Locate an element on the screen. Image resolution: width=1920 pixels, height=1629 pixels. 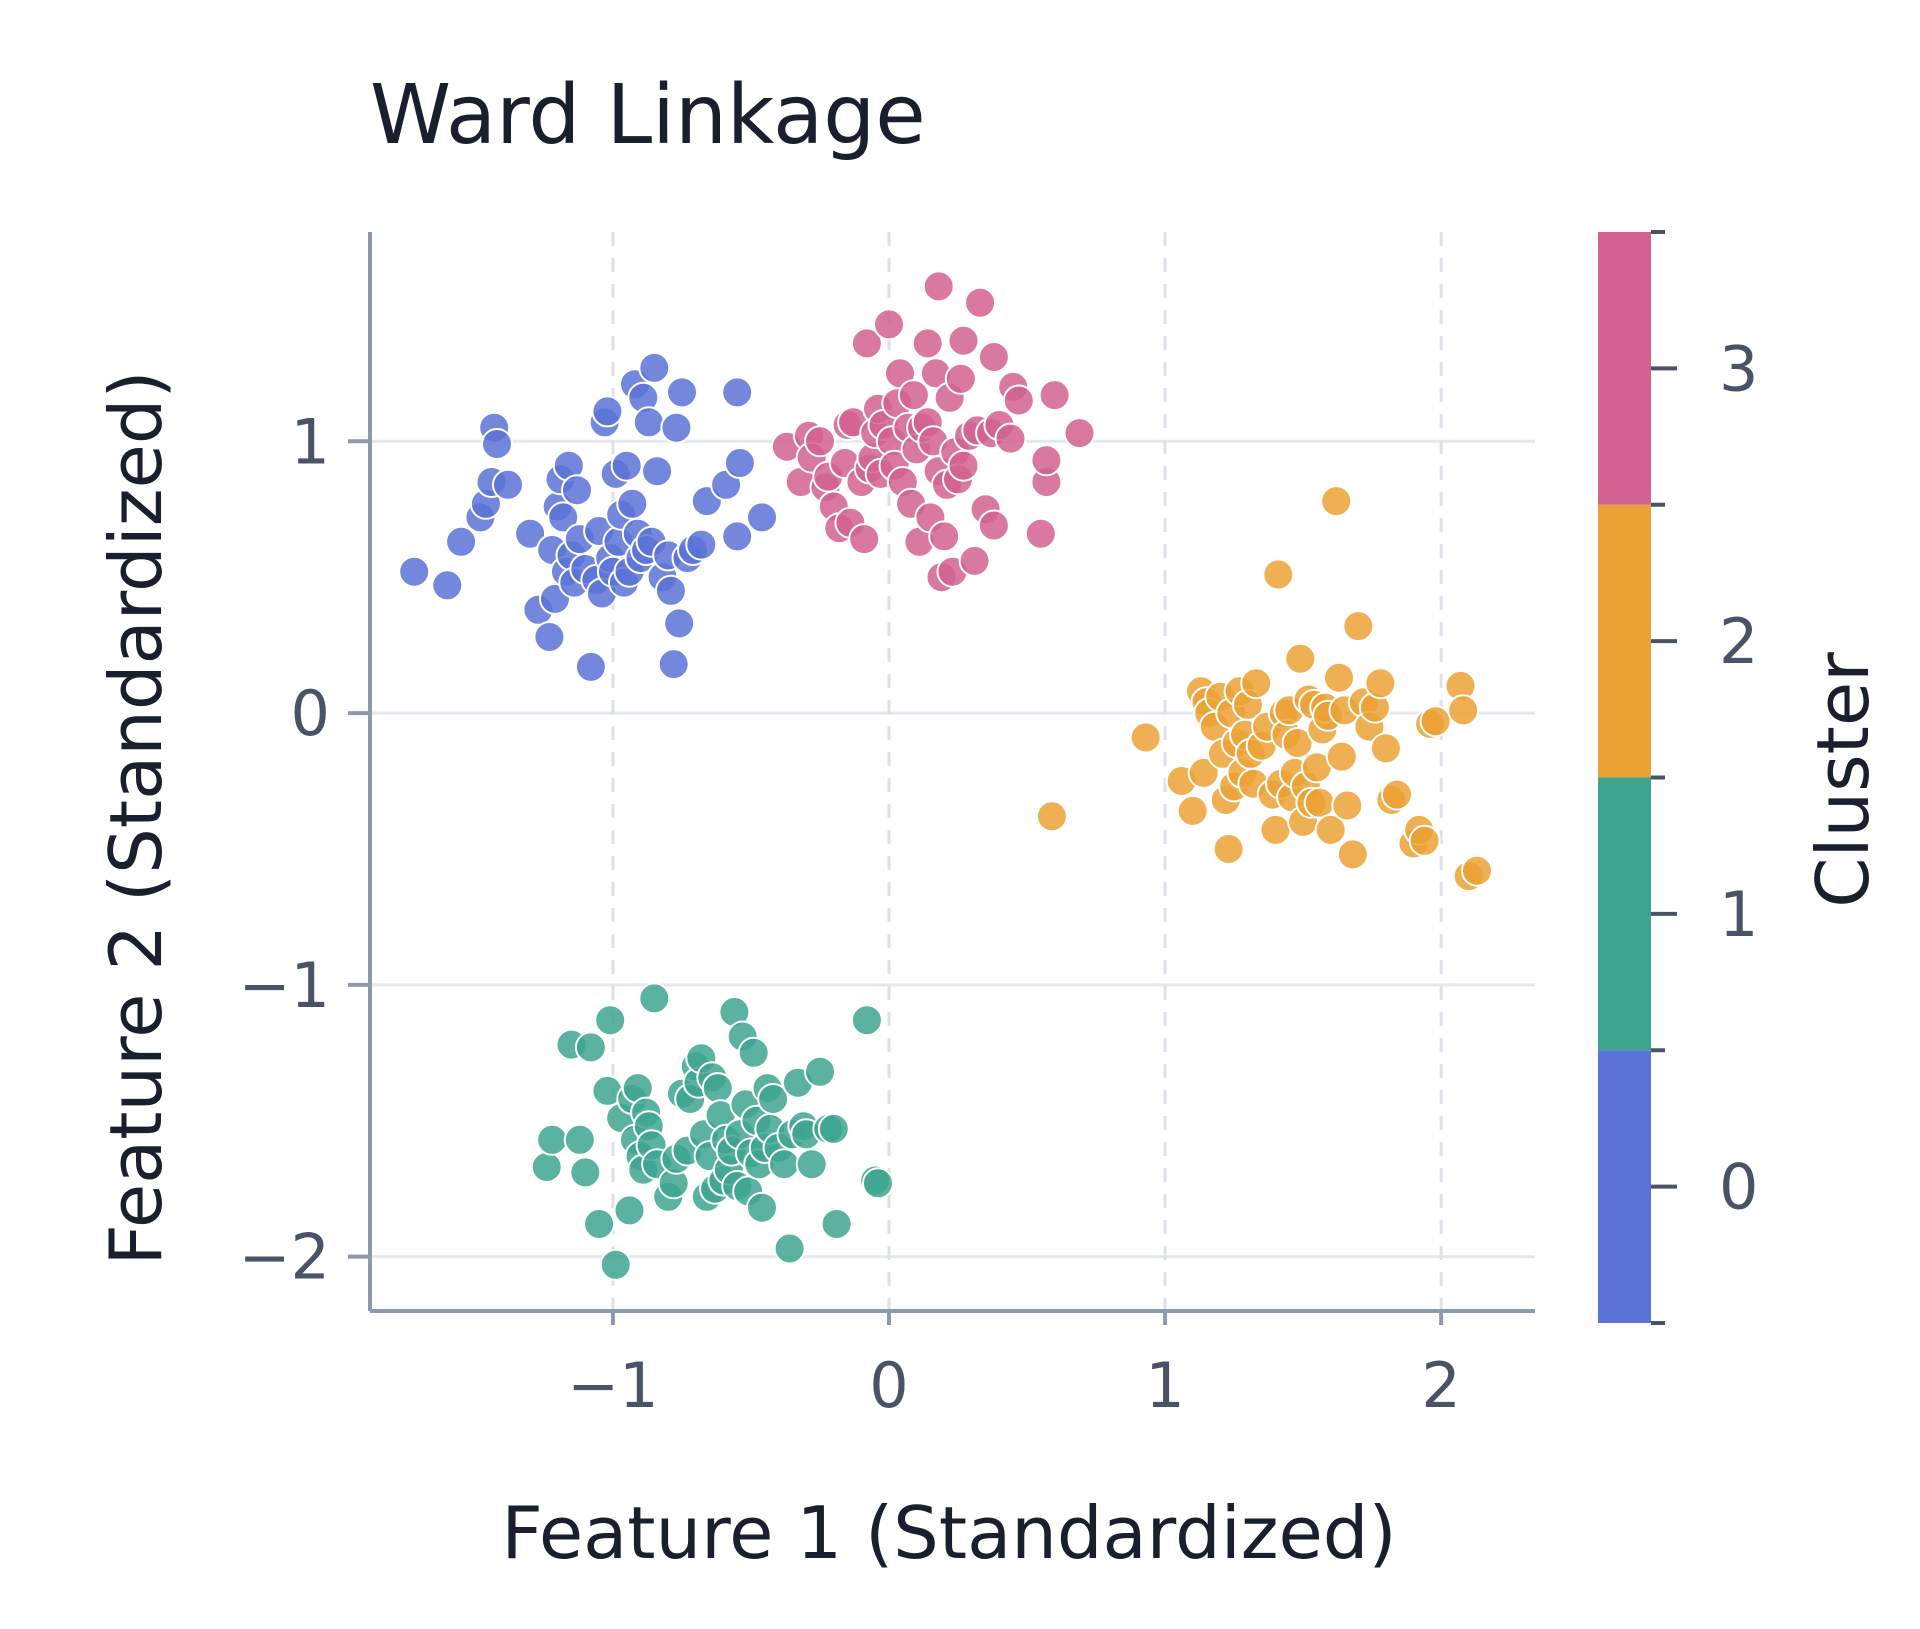
y-tick-label: 1 is located at coordinates (310, 441).